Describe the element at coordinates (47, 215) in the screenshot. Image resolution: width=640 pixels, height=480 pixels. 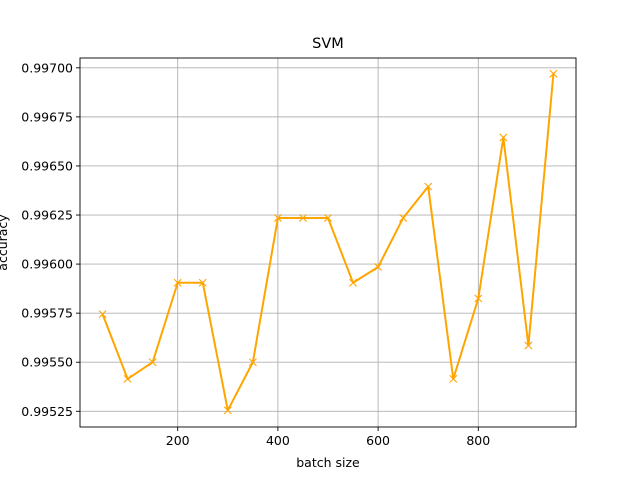
I see `y-tick-label: 0.99625` at that location.